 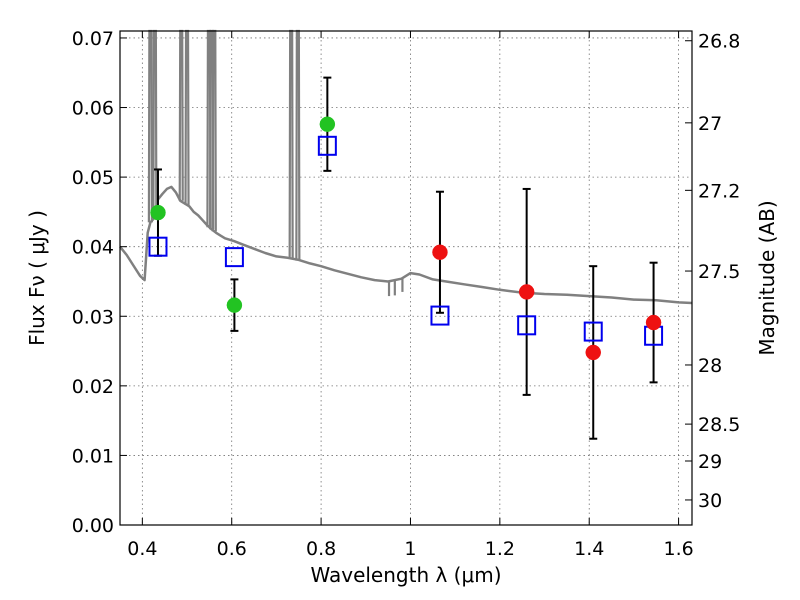 I want to click on right-tick-label: 29, so click(x=710, y=462).